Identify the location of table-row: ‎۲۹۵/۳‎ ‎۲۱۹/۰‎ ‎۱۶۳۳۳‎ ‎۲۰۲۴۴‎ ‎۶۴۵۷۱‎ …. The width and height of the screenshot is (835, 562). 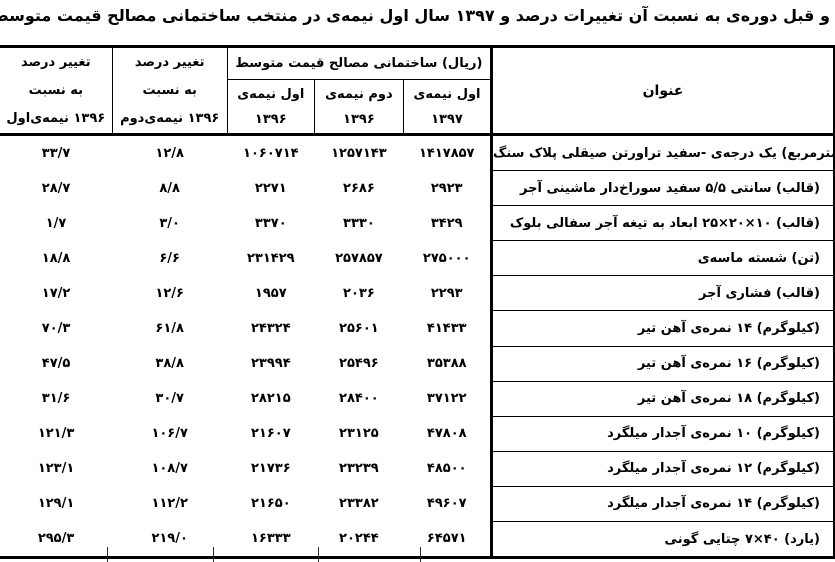
(417, 540).